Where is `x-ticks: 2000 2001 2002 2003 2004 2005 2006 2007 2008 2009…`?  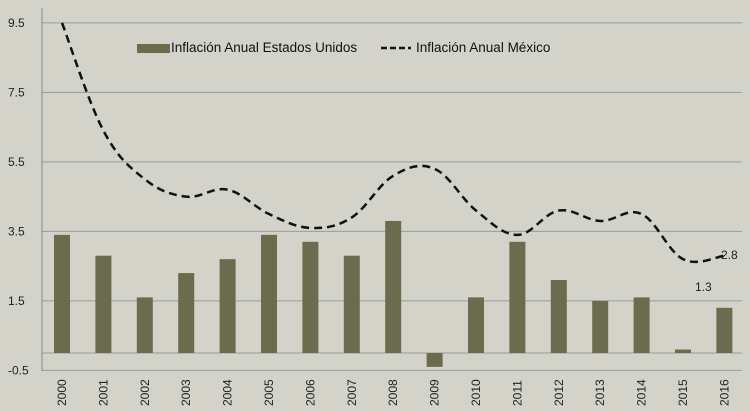
x-ticks: 2000 2001 2002 2003 2004 2005 2006 2007 2008 2009… is located at coordinates (393, 392).